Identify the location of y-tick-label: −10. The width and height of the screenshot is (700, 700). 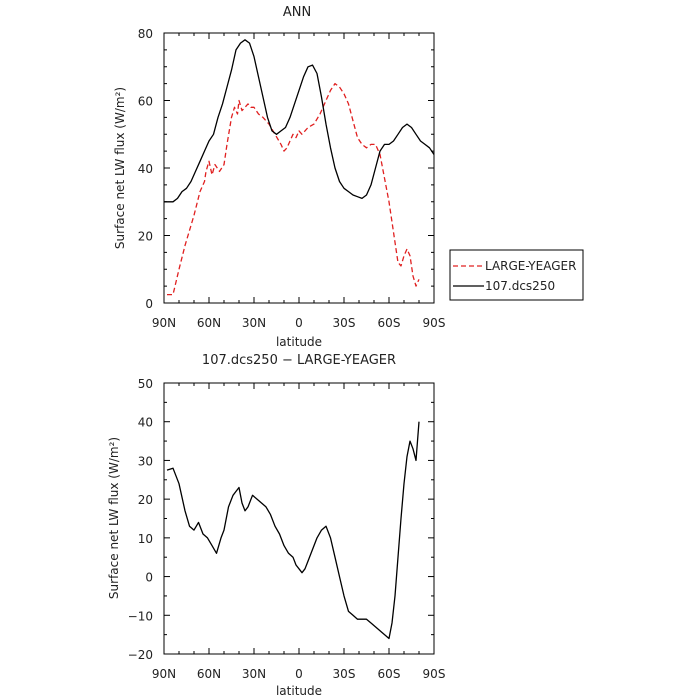
(140, 616).